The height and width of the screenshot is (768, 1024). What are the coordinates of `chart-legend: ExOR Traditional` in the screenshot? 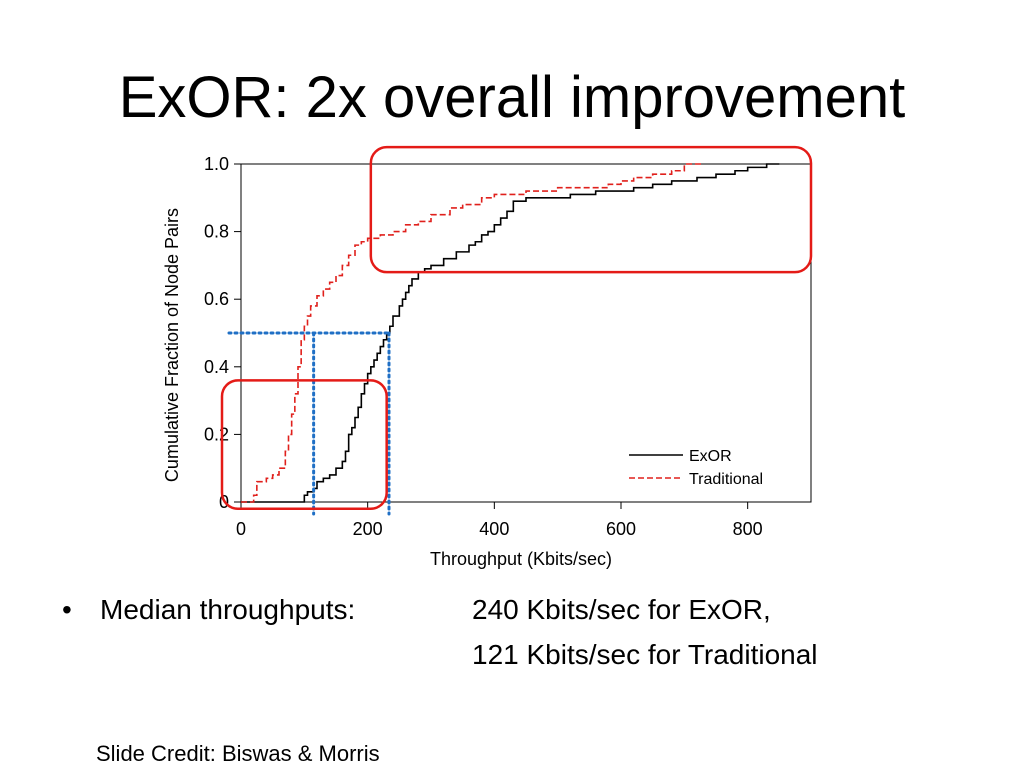 It's located at (696, 468).